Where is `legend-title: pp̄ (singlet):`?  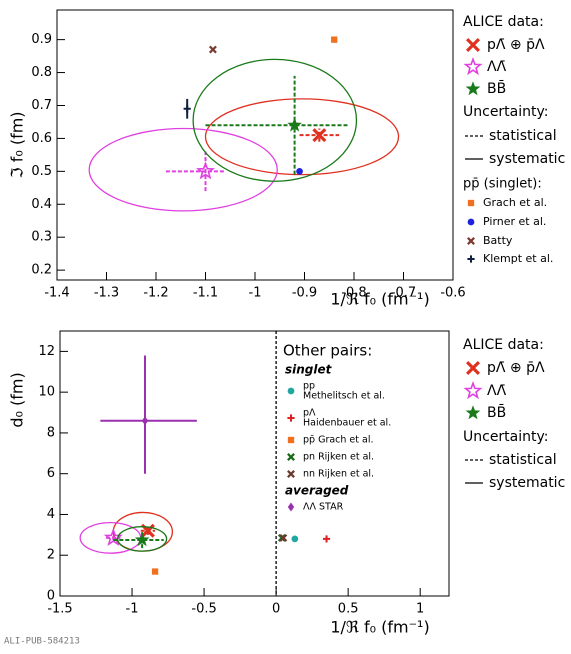 legend-title: pp̄ (singlet): is located at coordinates (502, 184).